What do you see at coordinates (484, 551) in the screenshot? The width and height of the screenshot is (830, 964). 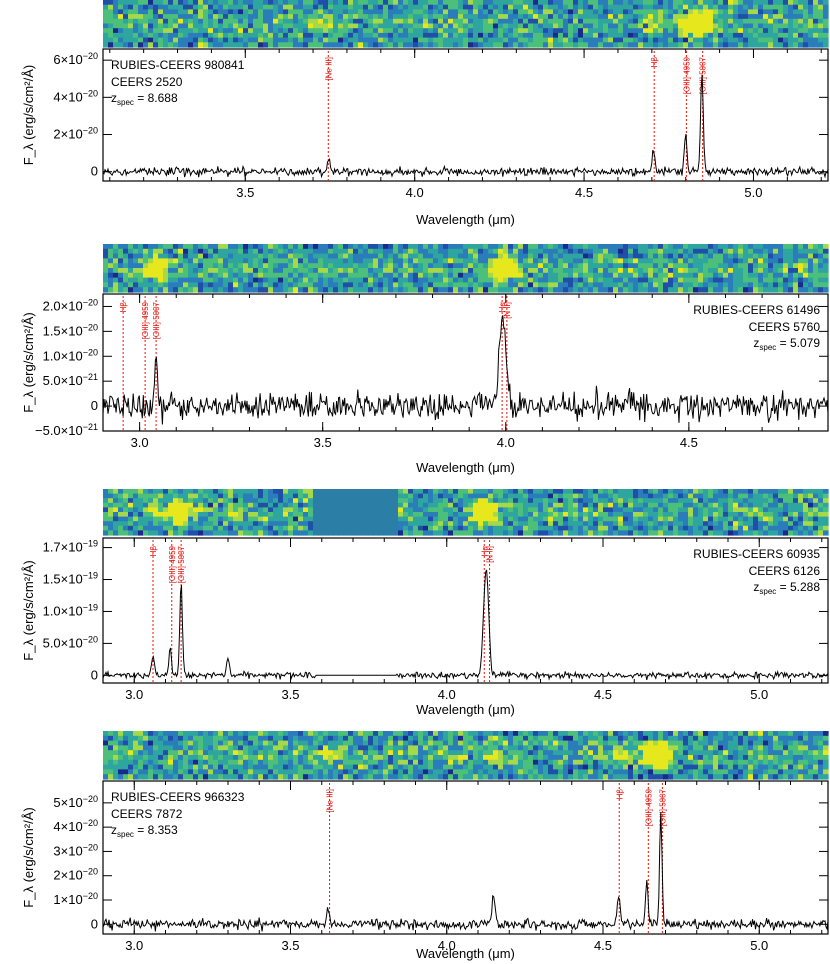 I see `emission-line-label: Hα` at bounding box center [484, 551].